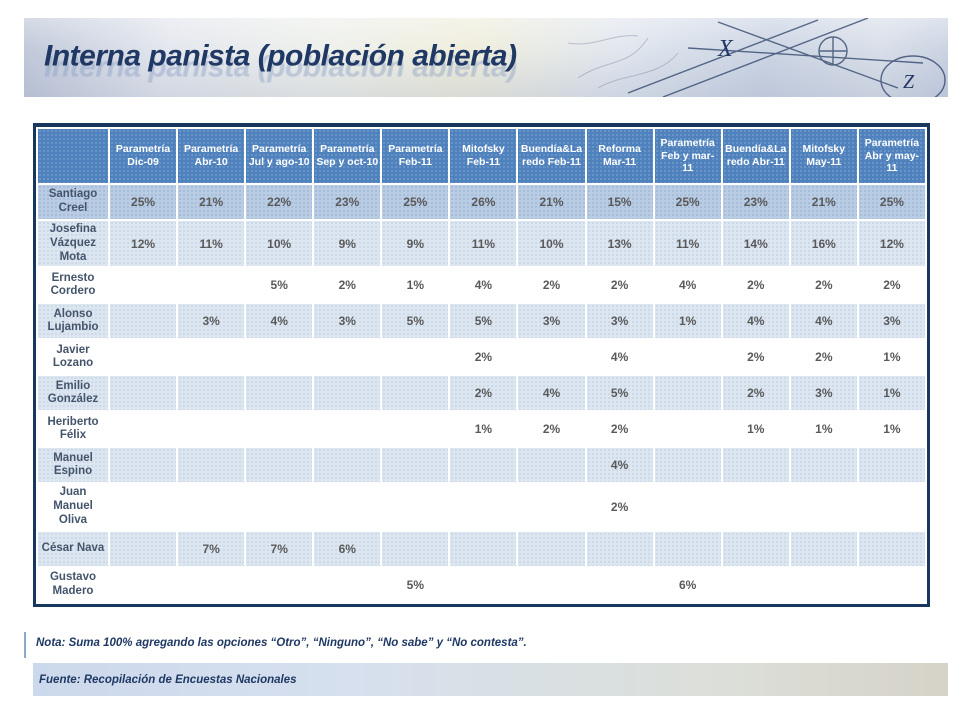  I want to click on column-header: Buendía&Laredo Abr-11, so click(755, 156).